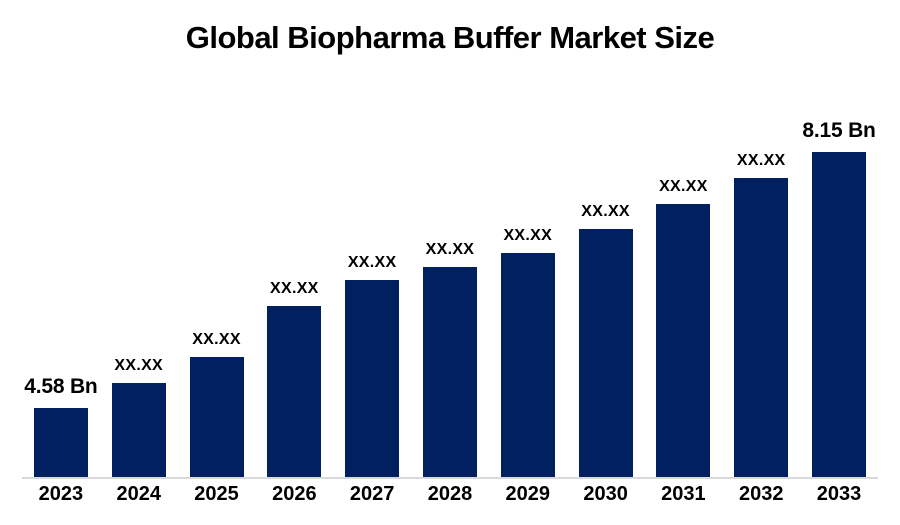 This screenshot has width=900, height=525. Describe the element at coordinates (450, 37) in the screenshot. I see `chart-title: Global Biopharma Buffer Market Size` at that location.